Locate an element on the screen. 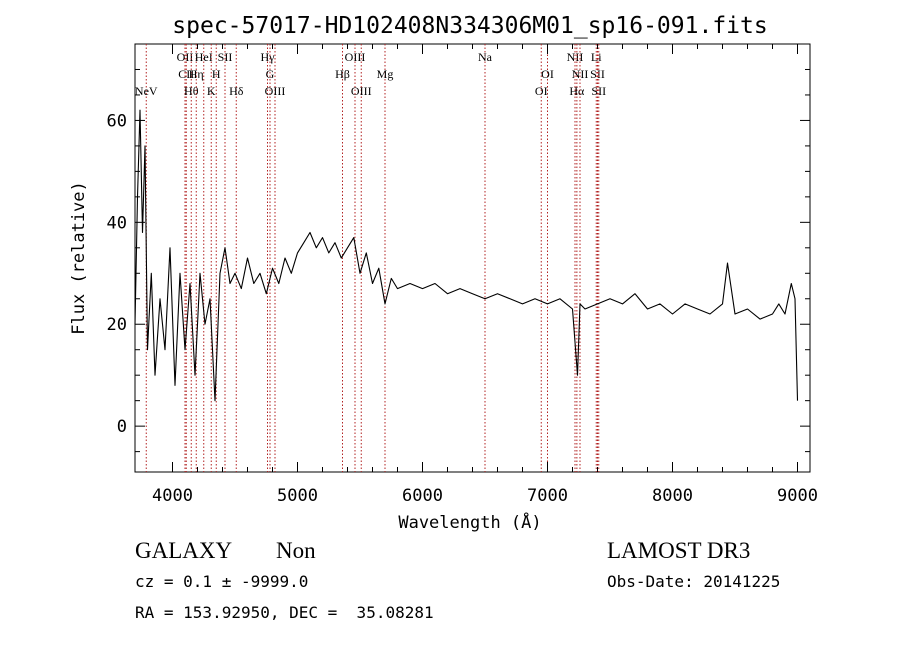  line-label-6: K is located at coordinates (211, 91).